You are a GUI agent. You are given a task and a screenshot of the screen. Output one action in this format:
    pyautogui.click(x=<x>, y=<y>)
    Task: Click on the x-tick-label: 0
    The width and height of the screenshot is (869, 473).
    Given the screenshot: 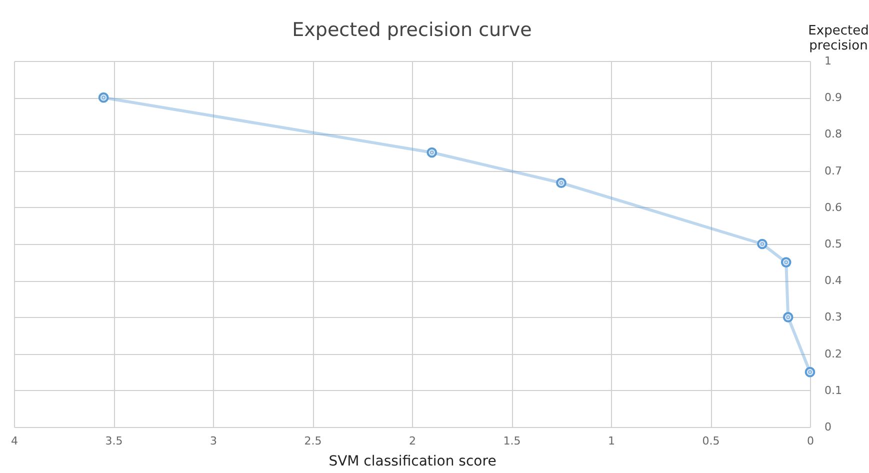 What is the action you would take?
    pyautogui.click(x=810, y=441)
    